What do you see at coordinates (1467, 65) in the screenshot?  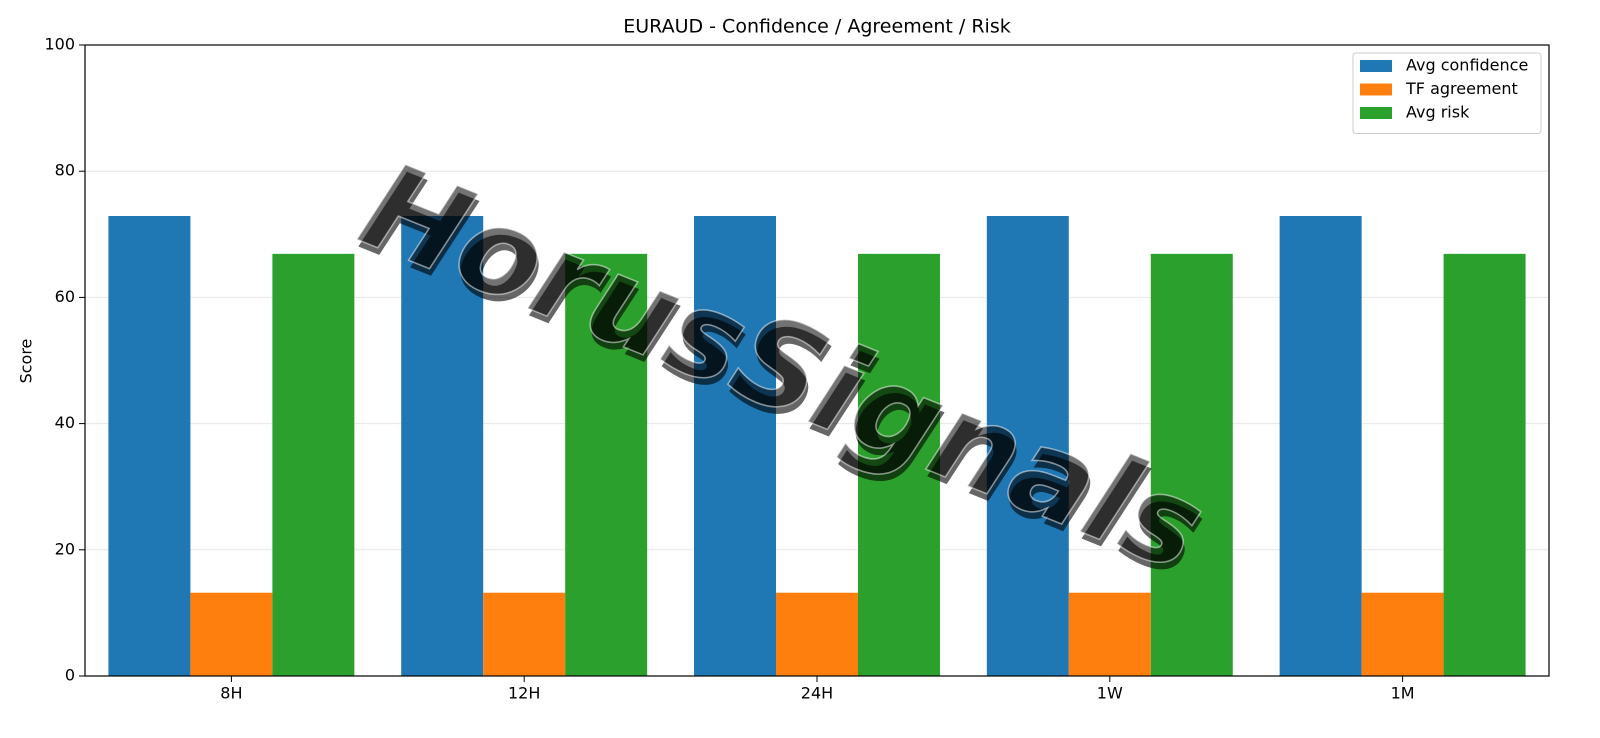 I see `legend-label: Avg confidence` at bounding box center [1467, 65].